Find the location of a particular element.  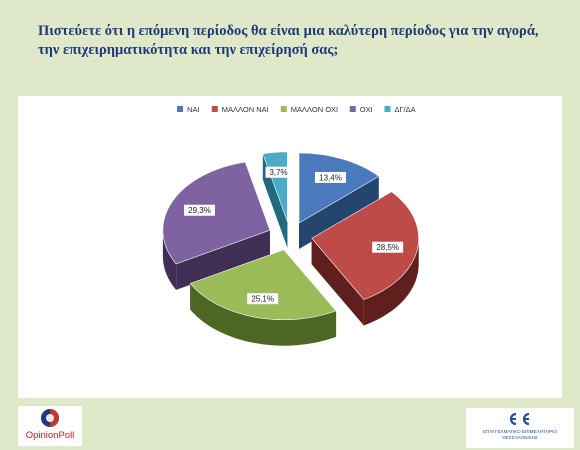

legend-label: ΜΑΛΛΟΝ ΝΑΙ is located at coordinates (245, 109).